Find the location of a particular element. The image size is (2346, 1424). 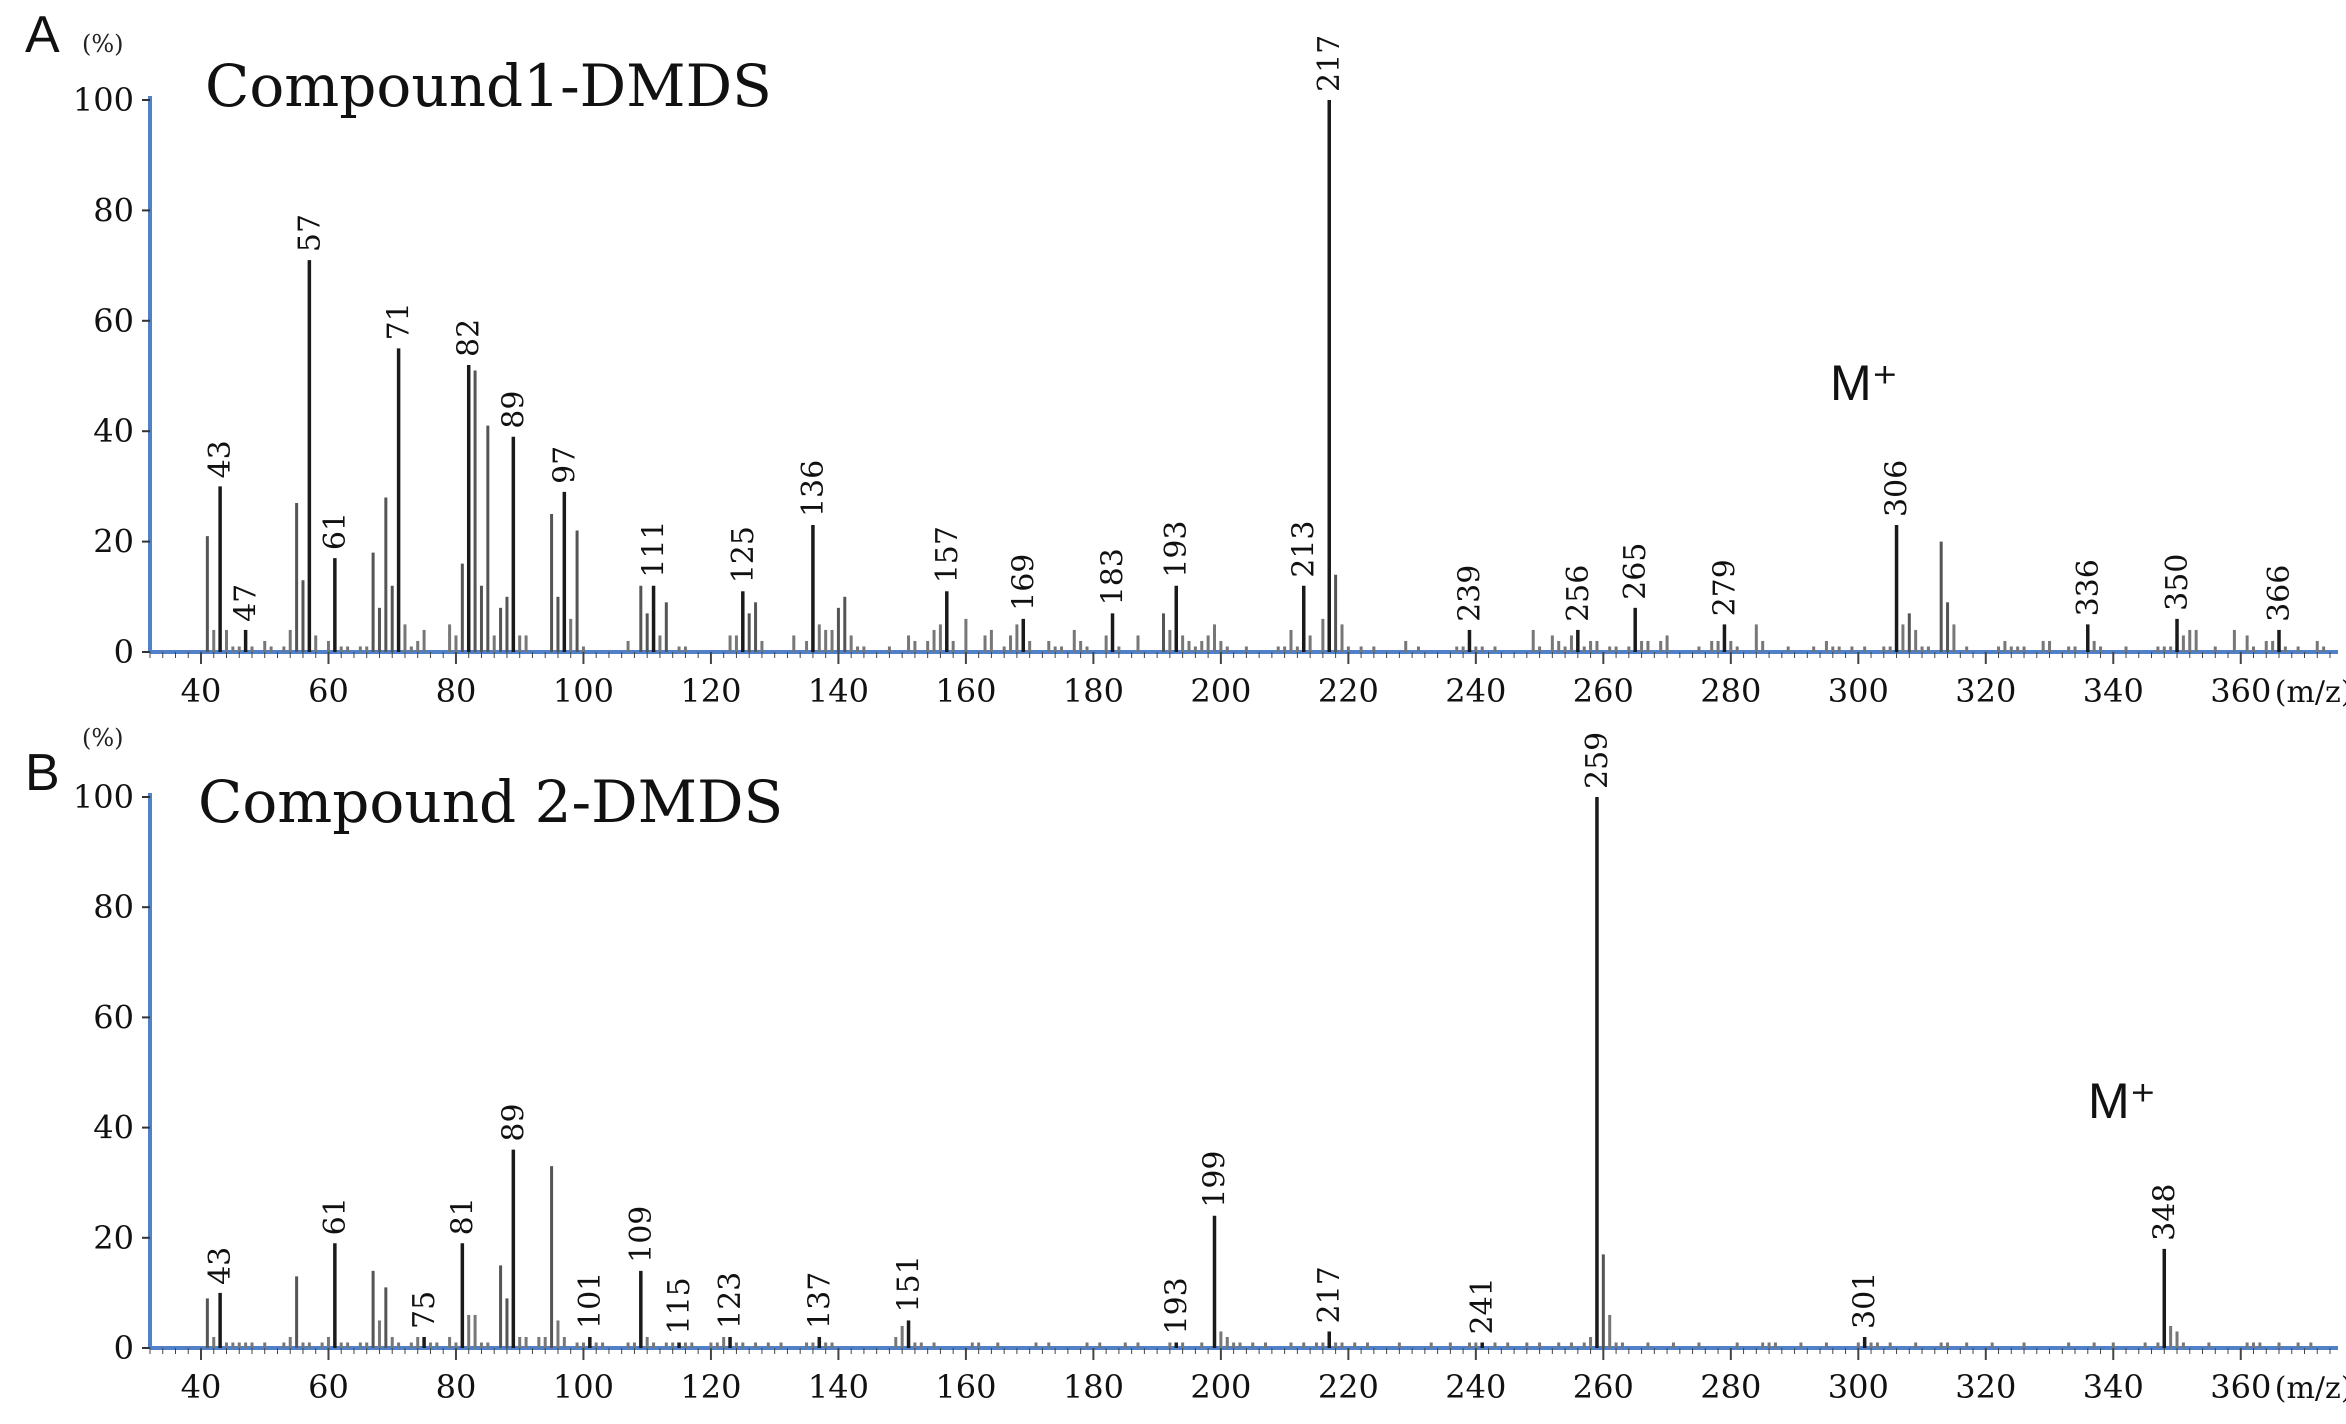

peak-label: 259 is located at coordinates (1597, 760).